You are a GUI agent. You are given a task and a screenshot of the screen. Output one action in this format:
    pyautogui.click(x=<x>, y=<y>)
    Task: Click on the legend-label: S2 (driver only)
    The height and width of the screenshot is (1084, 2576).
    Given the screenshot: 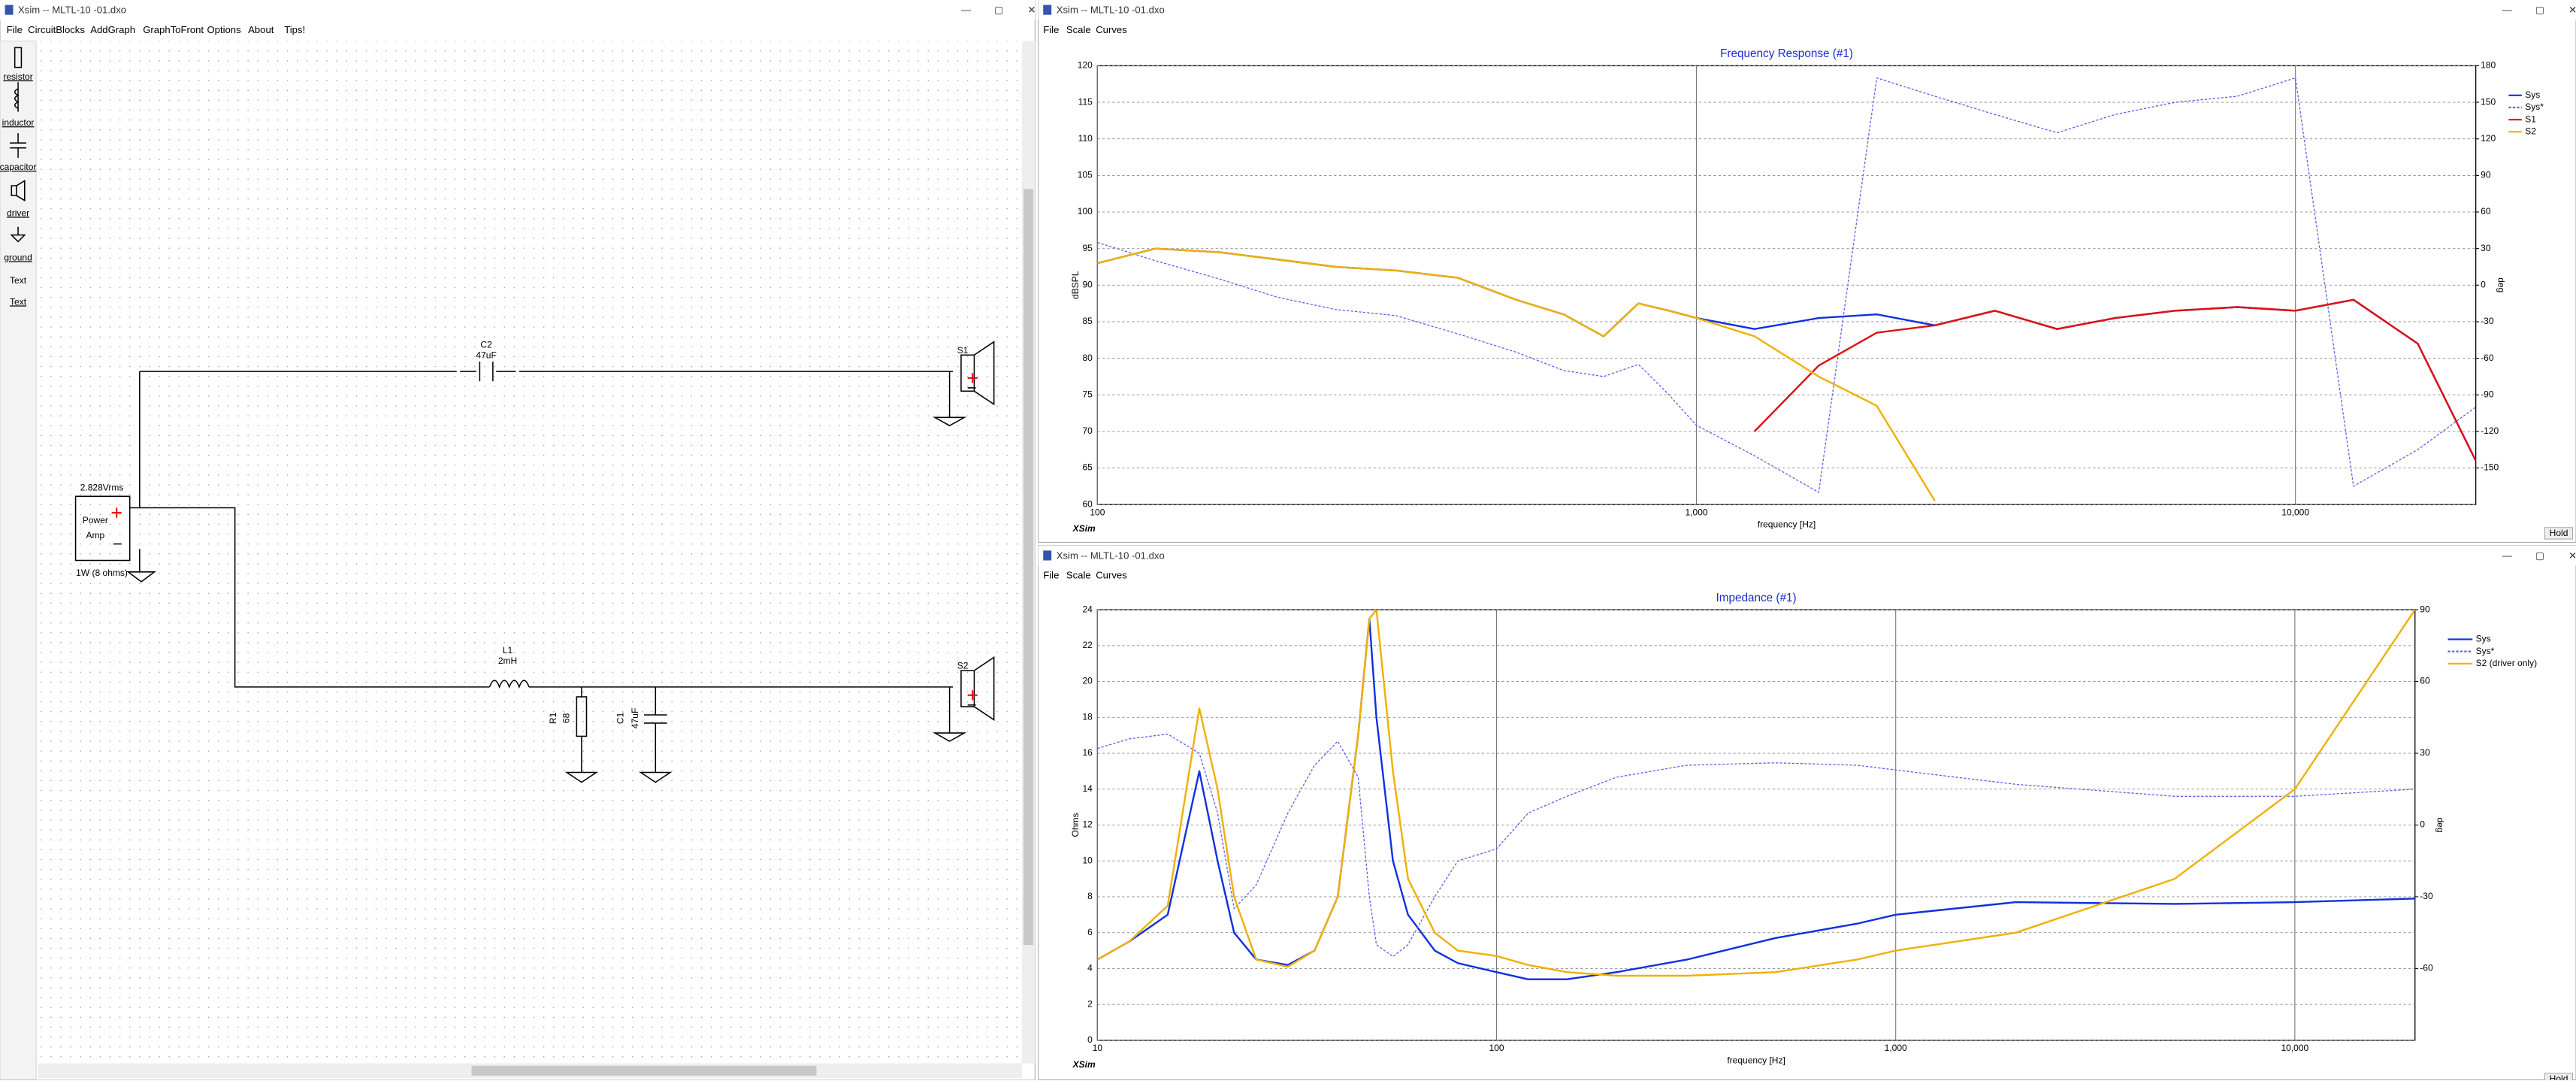 What is the action you would take?
    pyautogui.click(x=2507, y=663)
    